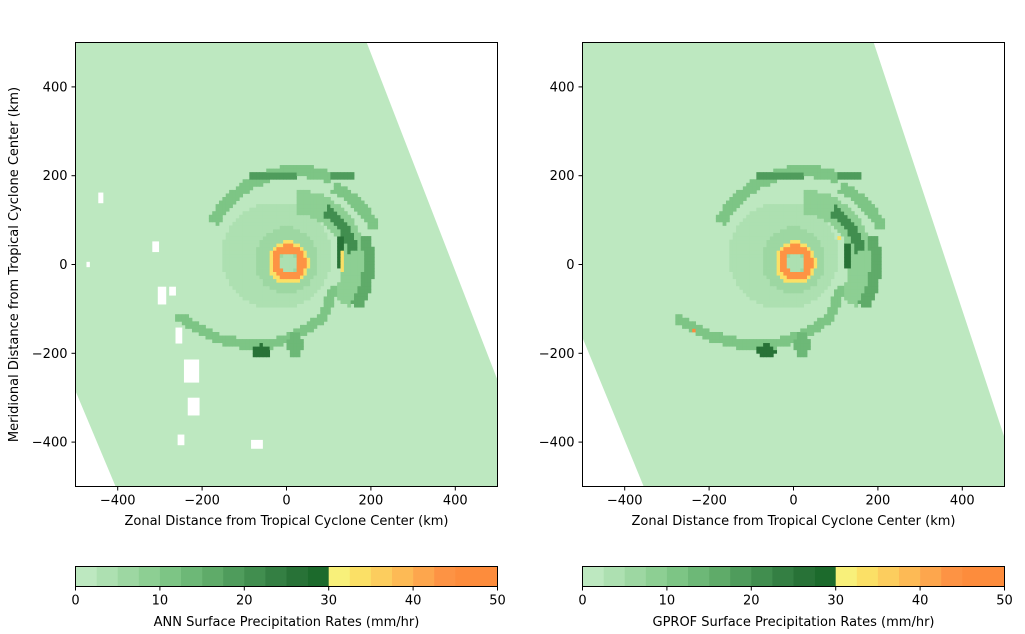 This screenshot has width=1025, height=634. What do you see at coordinates (920, 601) in the screenshot?
I see `colorbar-tick-label: 40` at bounding box center [920, 601].